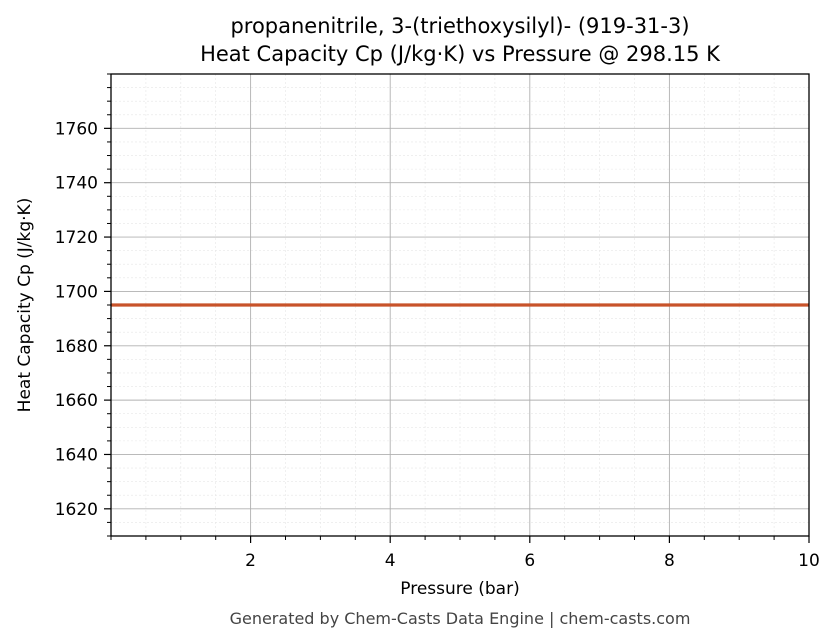  Describe the element at coordinates (529, 561) in the screenshot. I see `x-tick-label: 6` at that location.